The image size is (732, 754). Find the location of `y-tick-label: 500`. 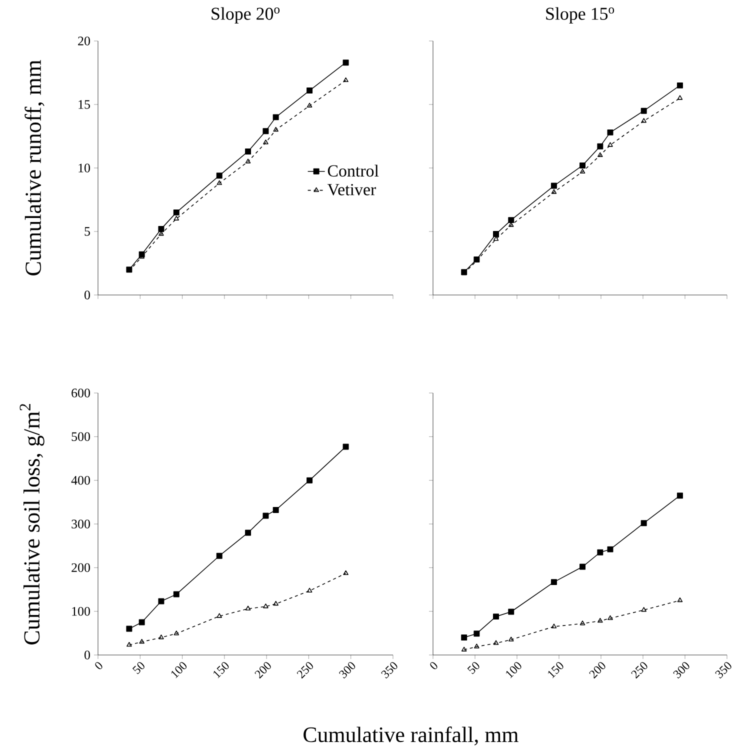

y-tick-label: 500 is located at coordinates (81, 437).